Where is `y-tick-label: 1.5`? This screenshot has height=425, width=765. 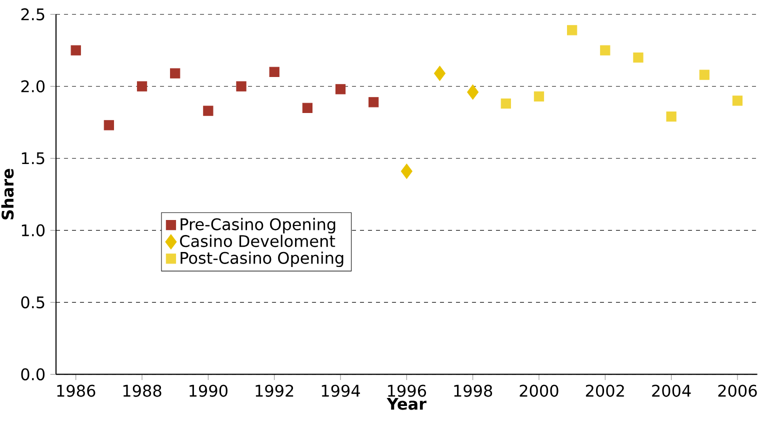
y-tick-label: 1.5 is located at coordinates (33, 158).